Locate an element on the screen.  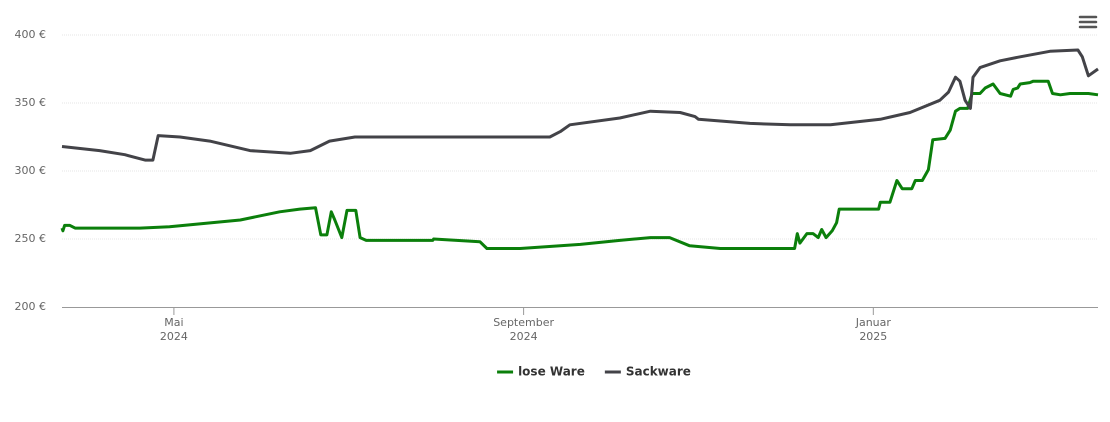
x-tick-label: Mai 2024 is located at coordinates (174, 329).